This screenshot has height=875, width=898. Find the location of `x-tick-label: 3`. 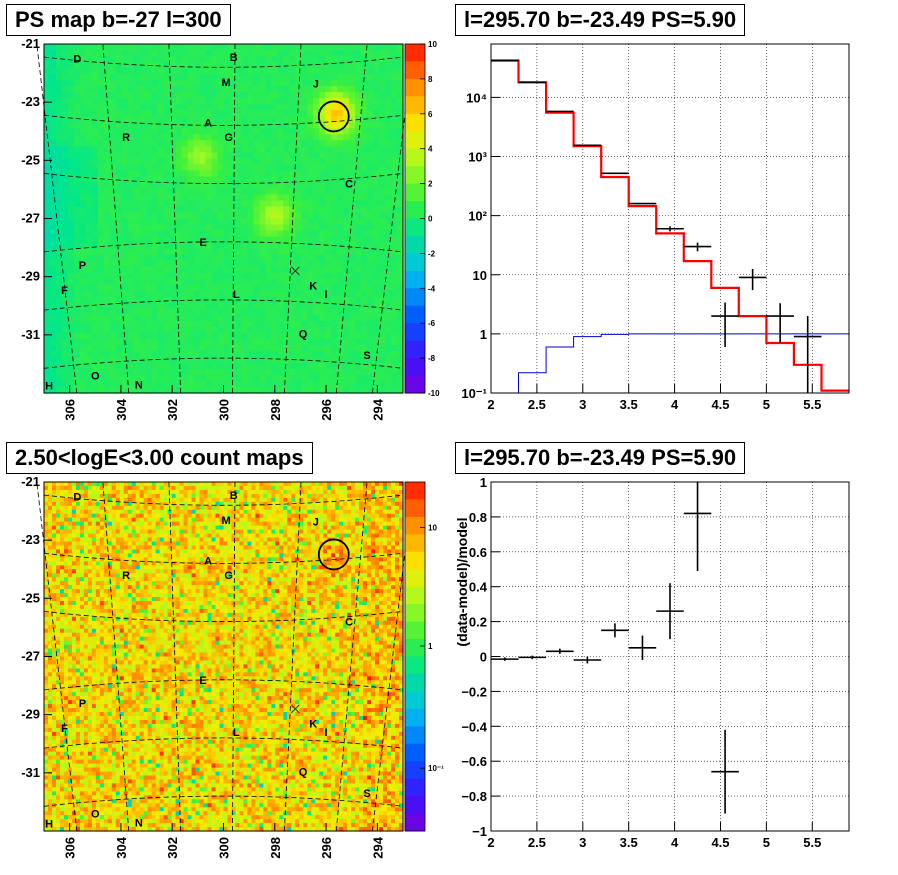

x-tick-label: 3 is located at coordinates (582, 404).